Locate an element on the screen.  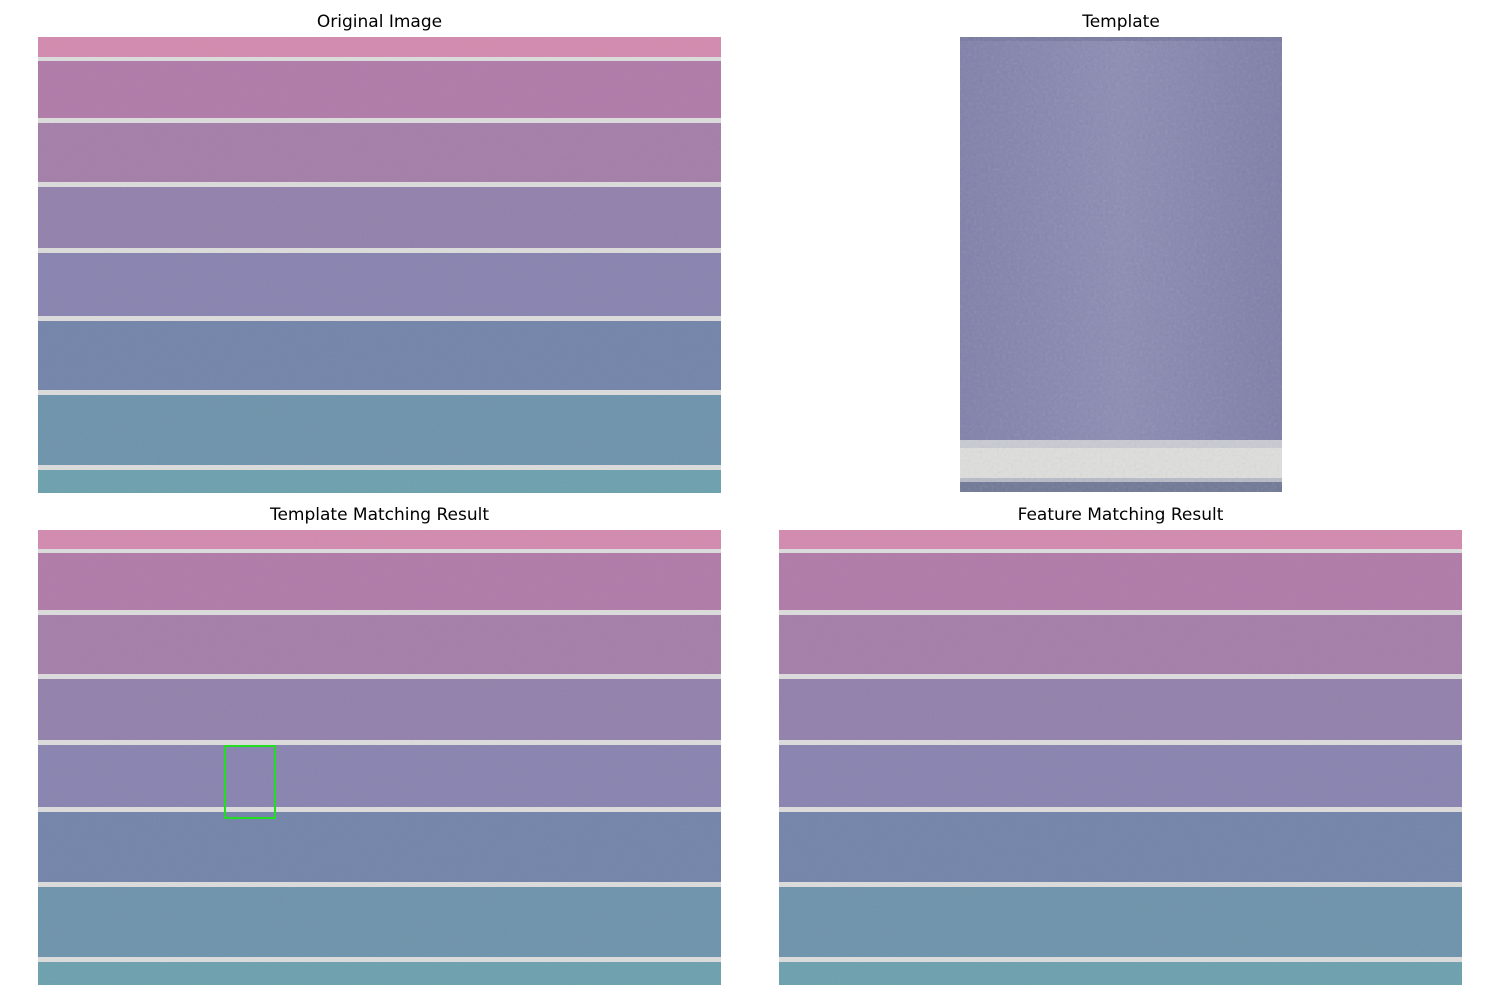
match-bounding-box is located at coordinates (250, 782).